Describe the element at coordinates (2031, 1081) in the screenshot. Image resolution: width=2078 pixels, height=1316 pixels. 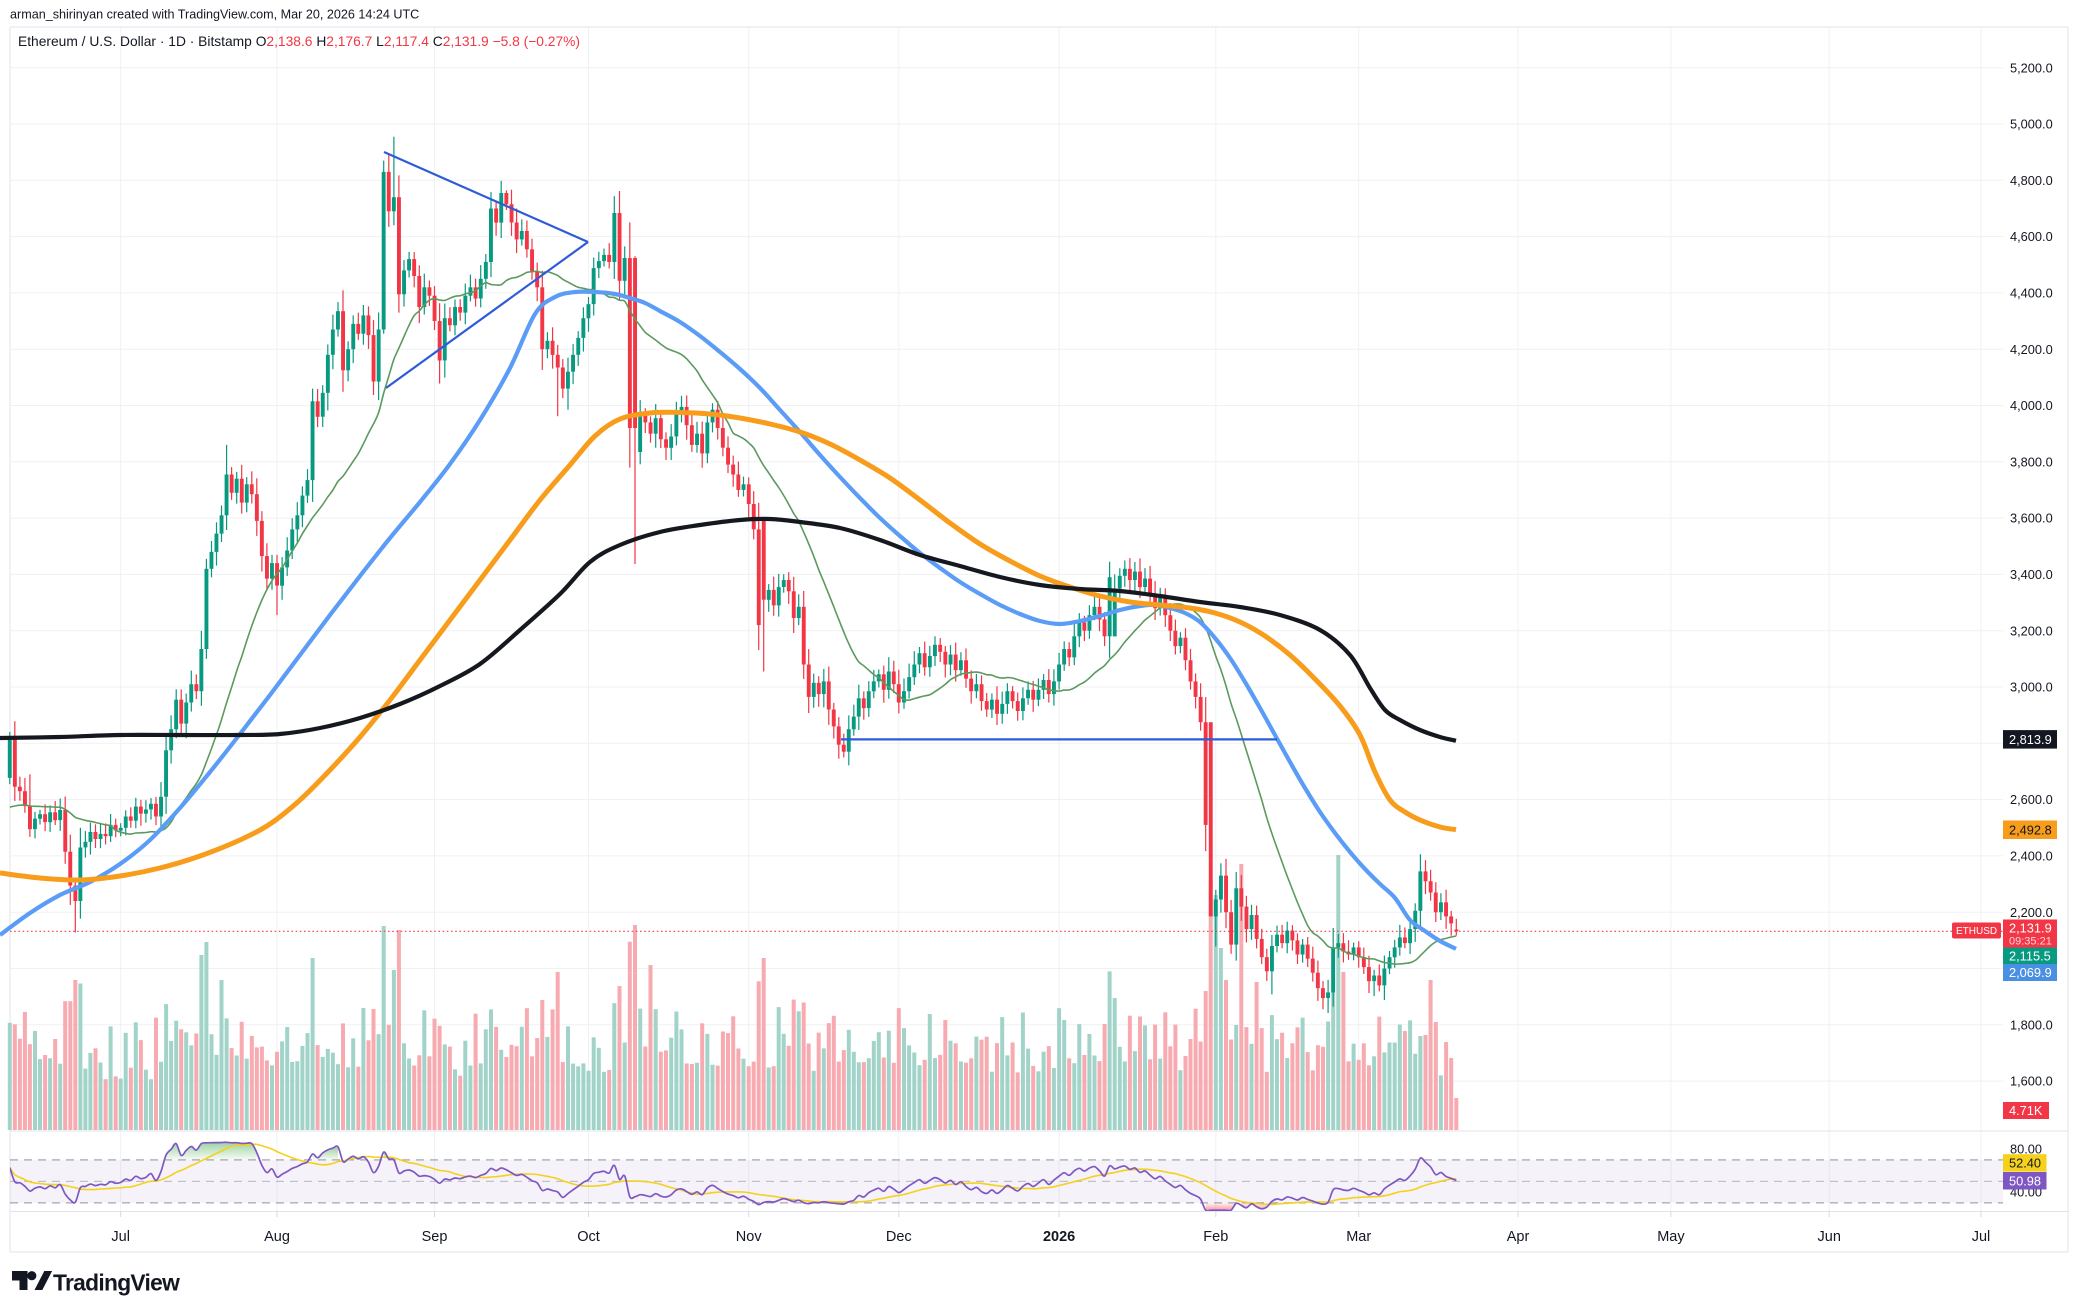
I see `svg-text: 1,600.0` at that location.